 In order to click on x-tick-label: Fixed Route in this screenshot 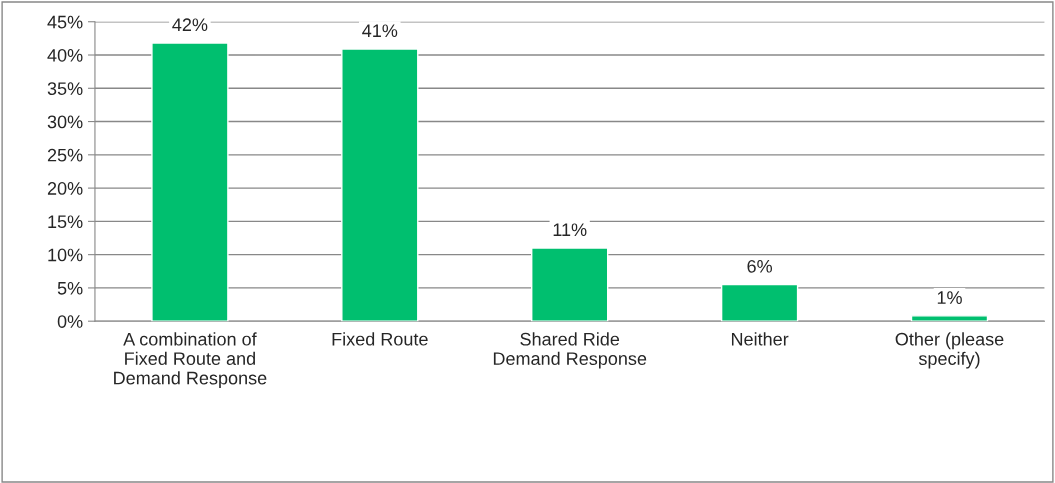, I will do `click(380, 339)`.